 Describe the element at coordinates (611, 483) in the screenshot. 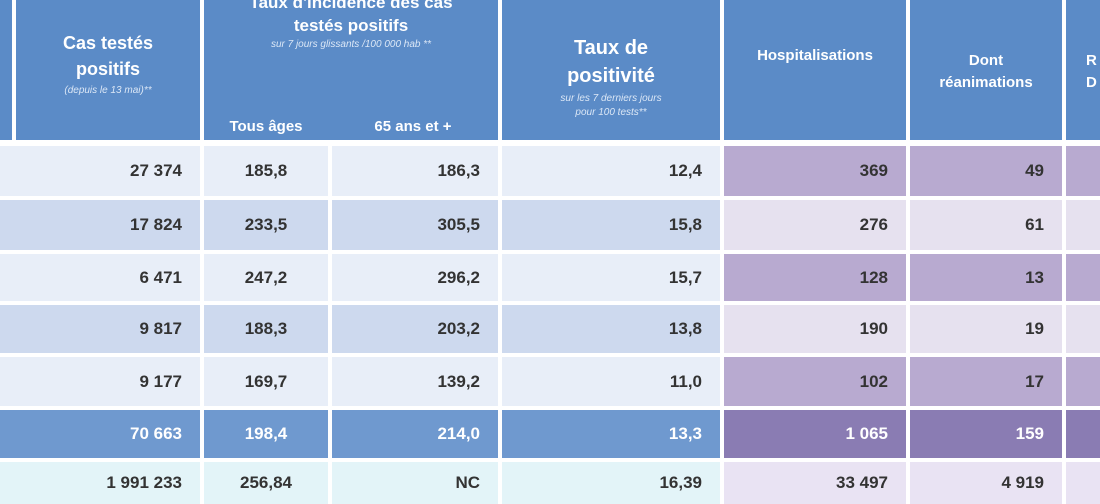

I see `cell-pos: 16,39` at that location.